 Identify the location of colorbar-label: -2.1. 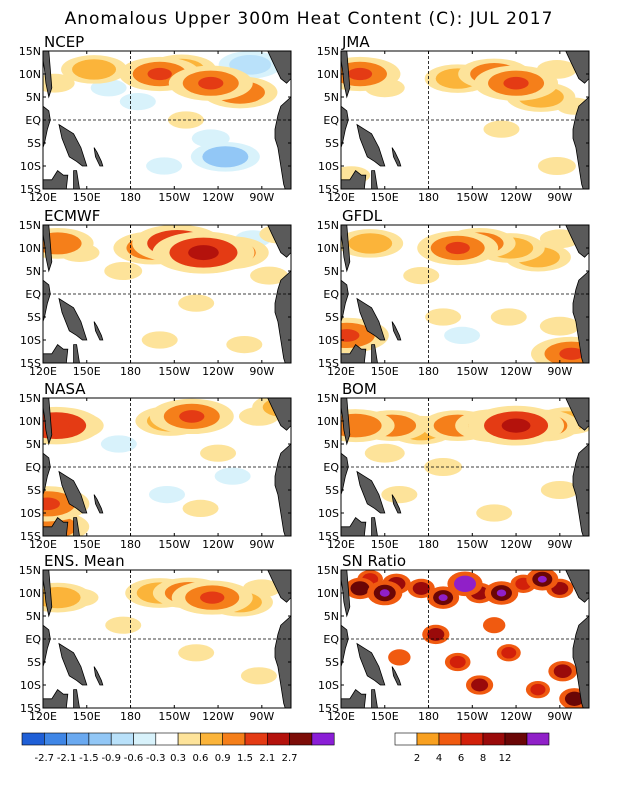
(67, 758).